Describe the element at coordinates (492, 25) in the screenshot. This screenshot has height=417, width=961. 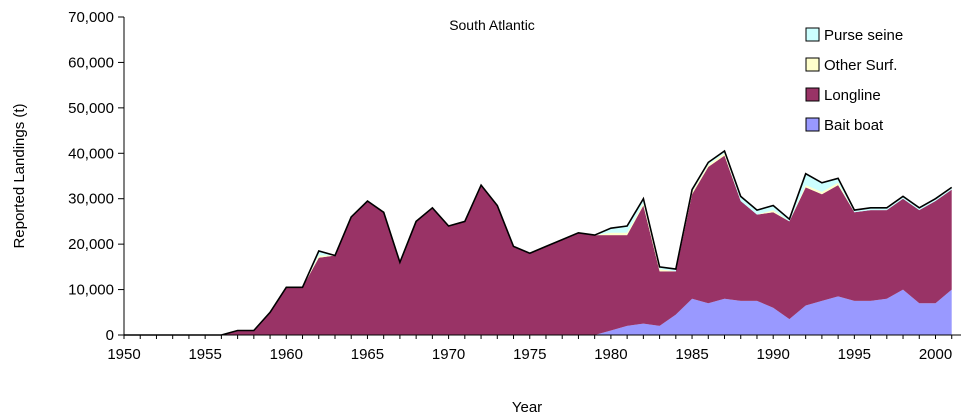
I see `chart-title: South Atlantic` at that location.